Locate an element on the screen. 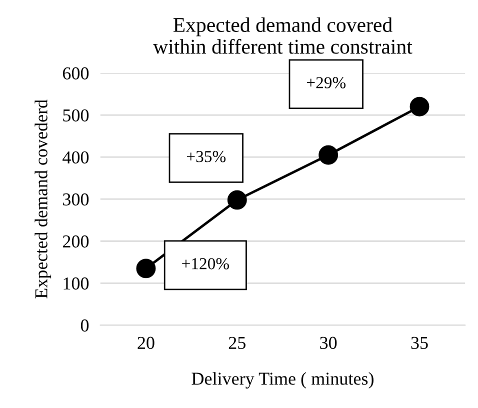 The height and width of the screenshot is (408, 478). annotation: +35% is located at coordinates (206, 156).